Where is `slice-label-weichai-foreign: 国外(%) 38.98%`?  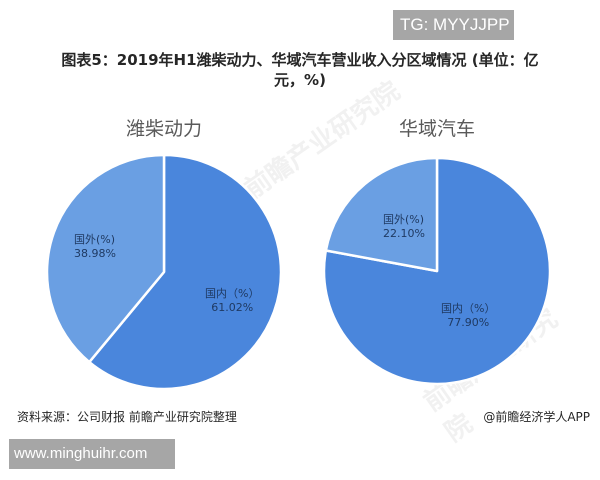 slice-label-weichai-foreign: 国外(%) 38.98% is located at coordinates (95, 246).